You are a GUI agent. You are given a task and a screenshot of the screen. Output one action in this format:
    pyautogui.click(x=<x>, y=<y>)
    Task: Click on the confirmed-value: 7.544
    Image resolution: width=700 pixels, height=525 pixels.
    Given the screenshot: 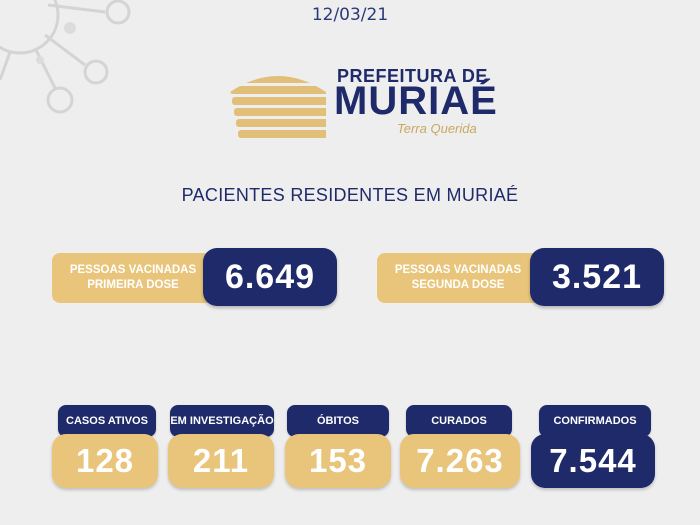 What is the action you would take?
    pyautogui.click(x=593, y=461)
    